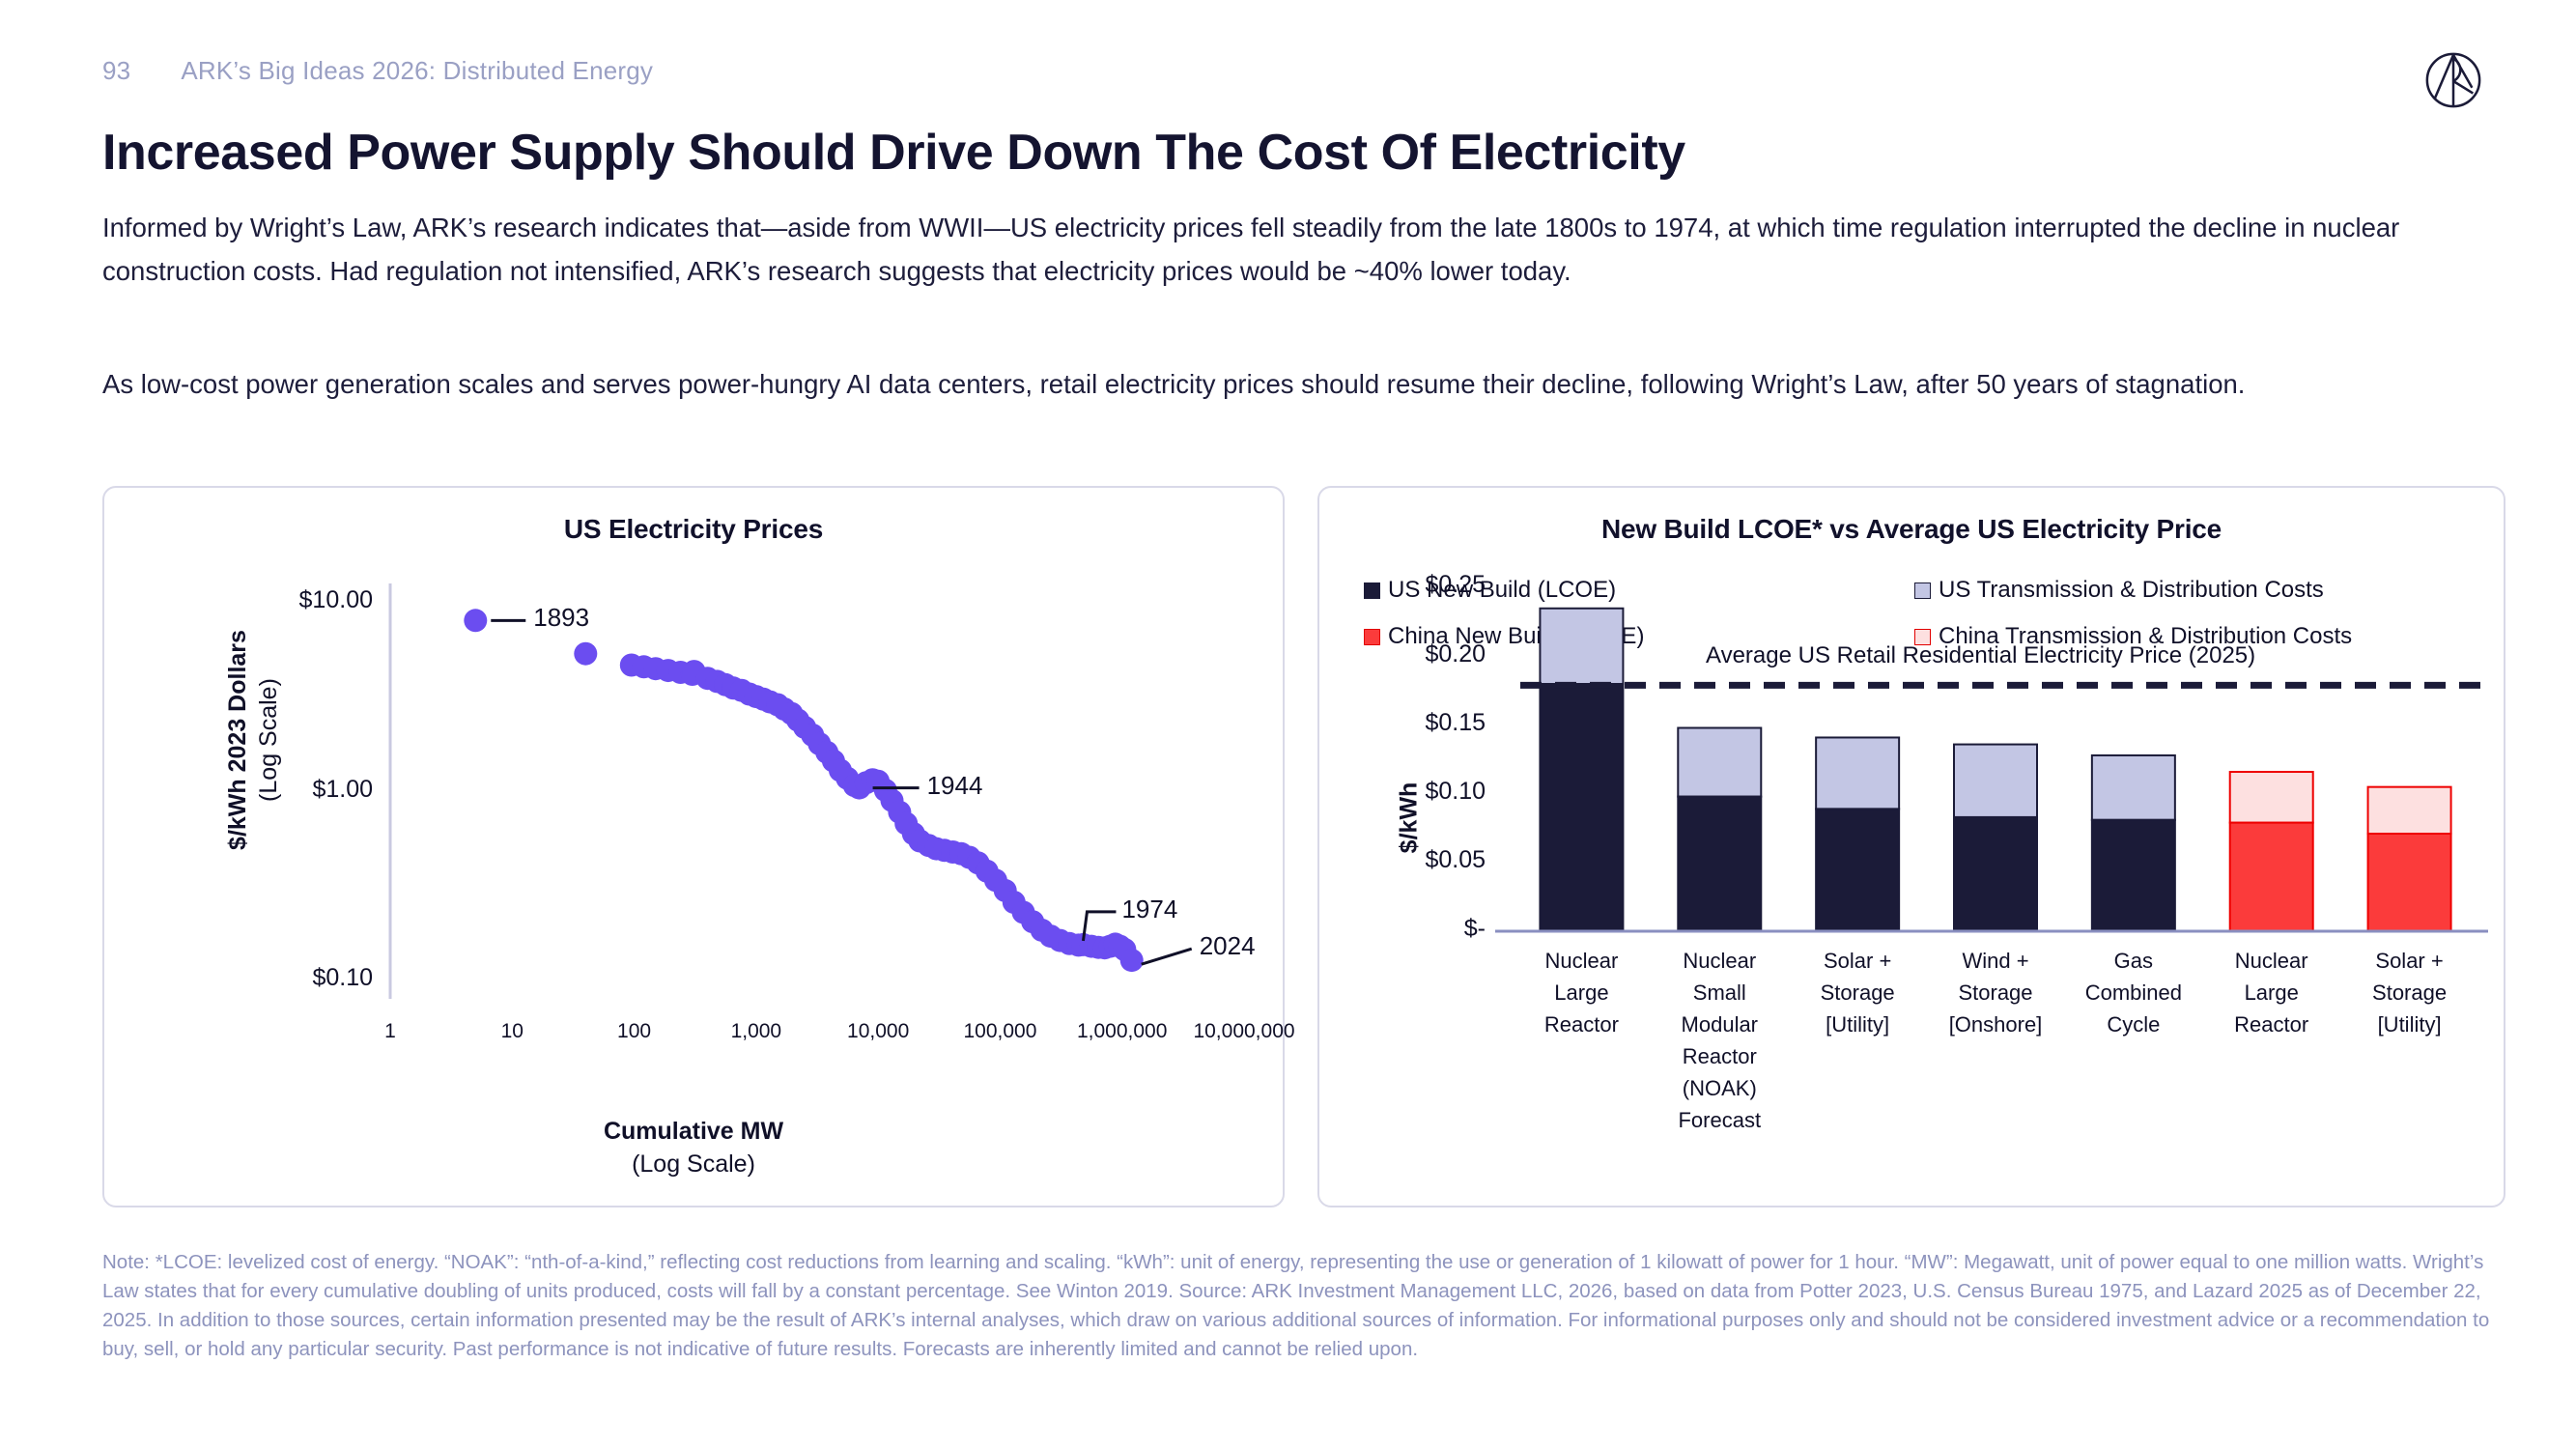 The width and height of the screenshot is (2576, 1449). What do you see at coordinates (1719, 992) in the screenshot?
I see `bar-category-line: Small` at bounding box center [1719, 992].